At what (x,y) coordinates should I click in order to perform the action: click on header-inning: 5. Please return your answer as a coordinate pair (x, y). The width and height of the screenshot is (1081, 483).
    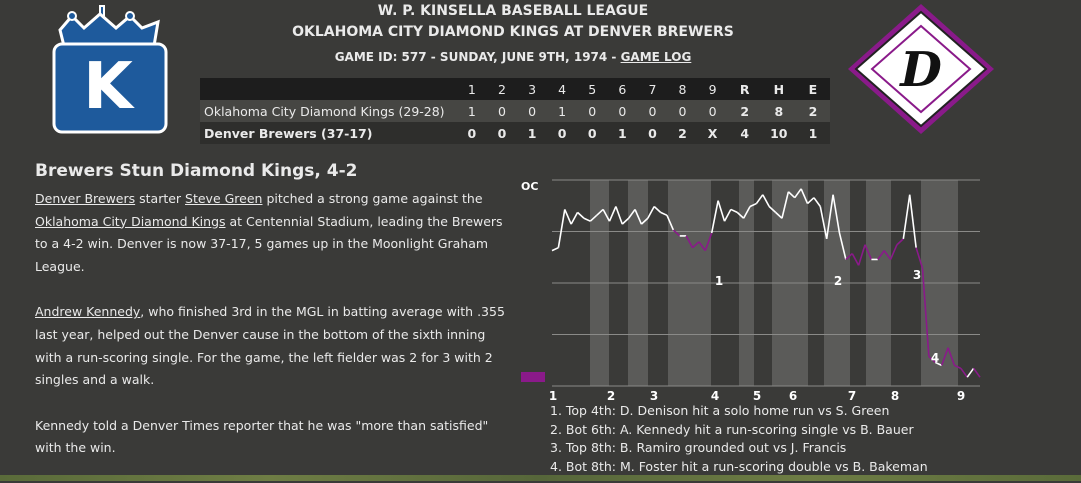
    Looking at the image, I should click on (592, 89).